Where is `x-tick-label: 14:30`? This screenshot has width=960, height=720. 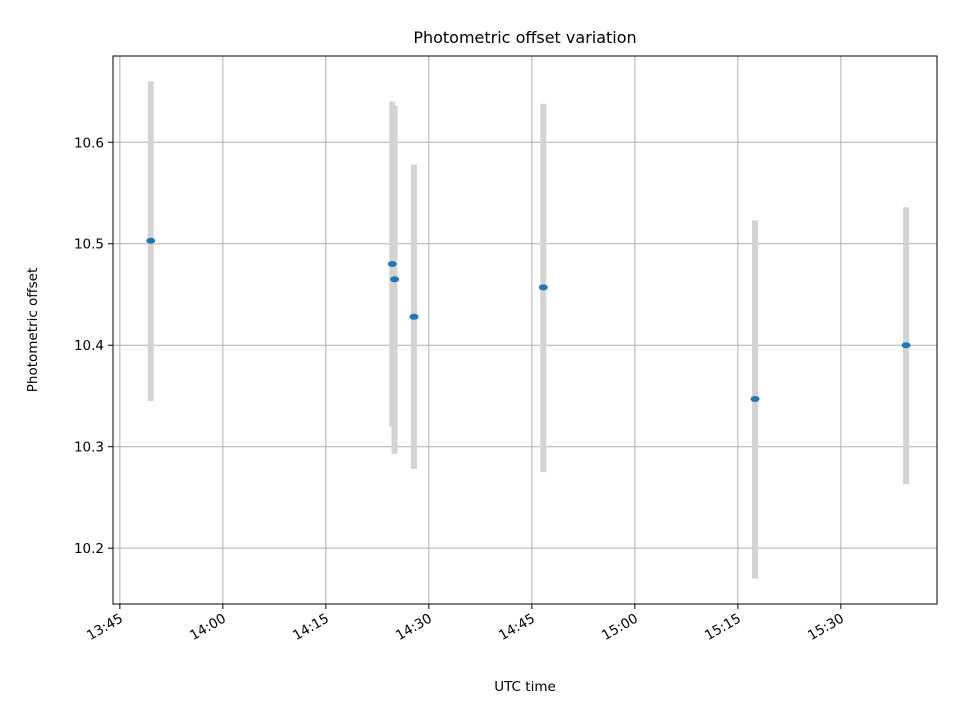 x-tick-label: 14:30 is located at coordinates (414, 627).